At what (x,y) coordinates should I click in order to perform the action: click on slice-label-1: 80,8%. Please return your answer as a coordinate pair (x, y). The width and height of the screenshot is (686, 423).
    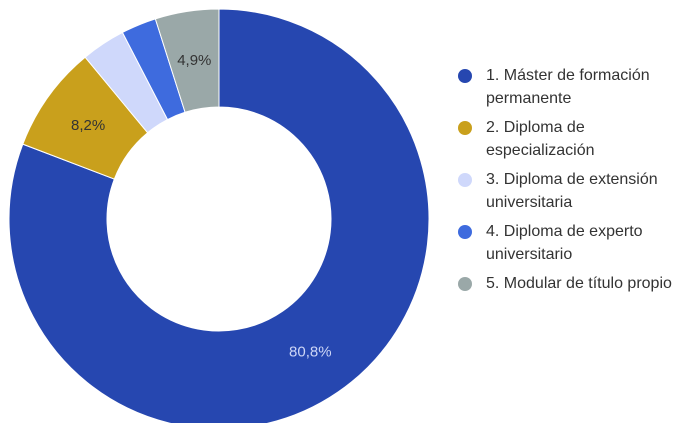
    Looking at the image, I should click on (310, 352).